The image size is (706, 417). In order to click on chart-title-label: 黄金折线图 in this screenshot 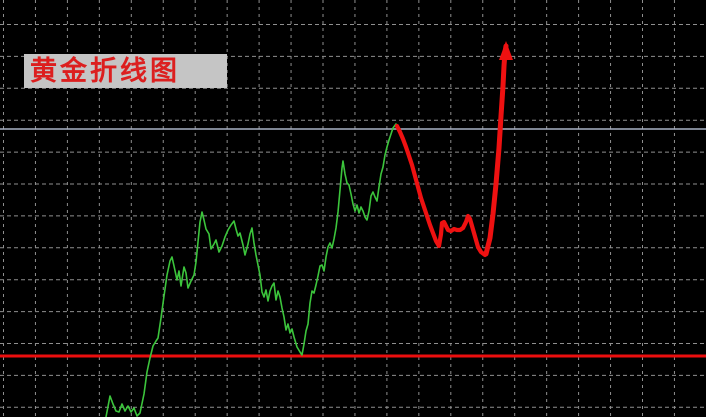, I will do `click(125, 71)`.